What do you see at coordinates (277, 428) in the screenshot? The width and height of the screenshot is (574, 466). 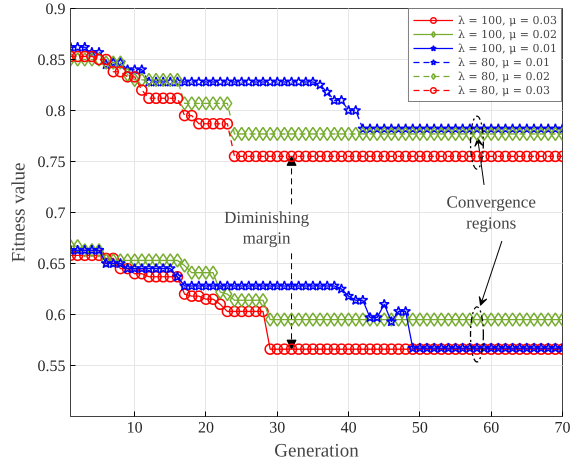 I see `x-tick-label: 30` at bounding box center [277, 428].